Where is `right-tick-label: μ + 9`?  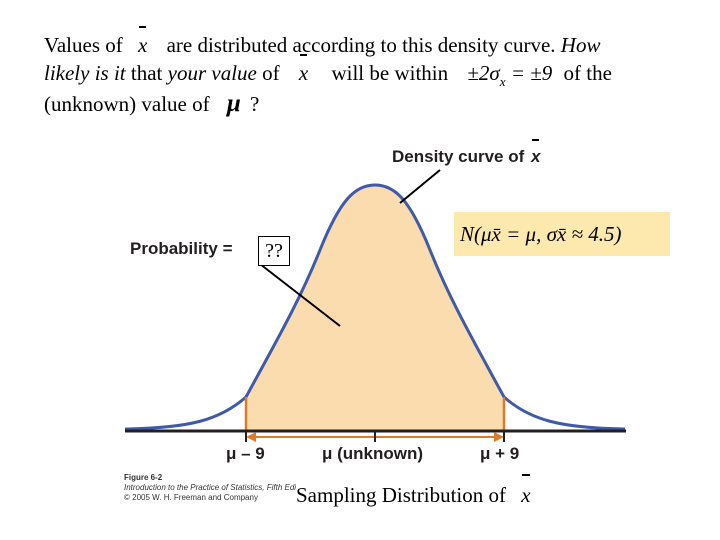
right-tick-label: μ + 9 is located at coordinates (499, 453).